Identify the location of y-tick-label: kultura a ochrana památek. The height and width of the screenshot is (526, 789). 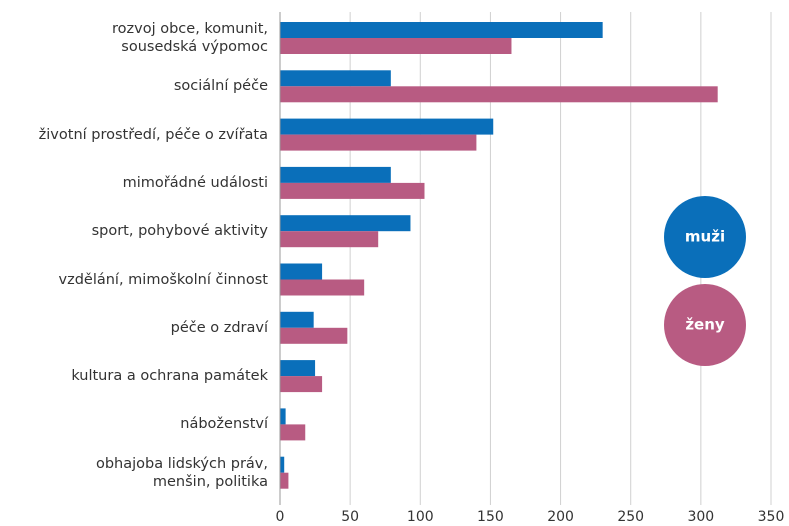
(169, 376).